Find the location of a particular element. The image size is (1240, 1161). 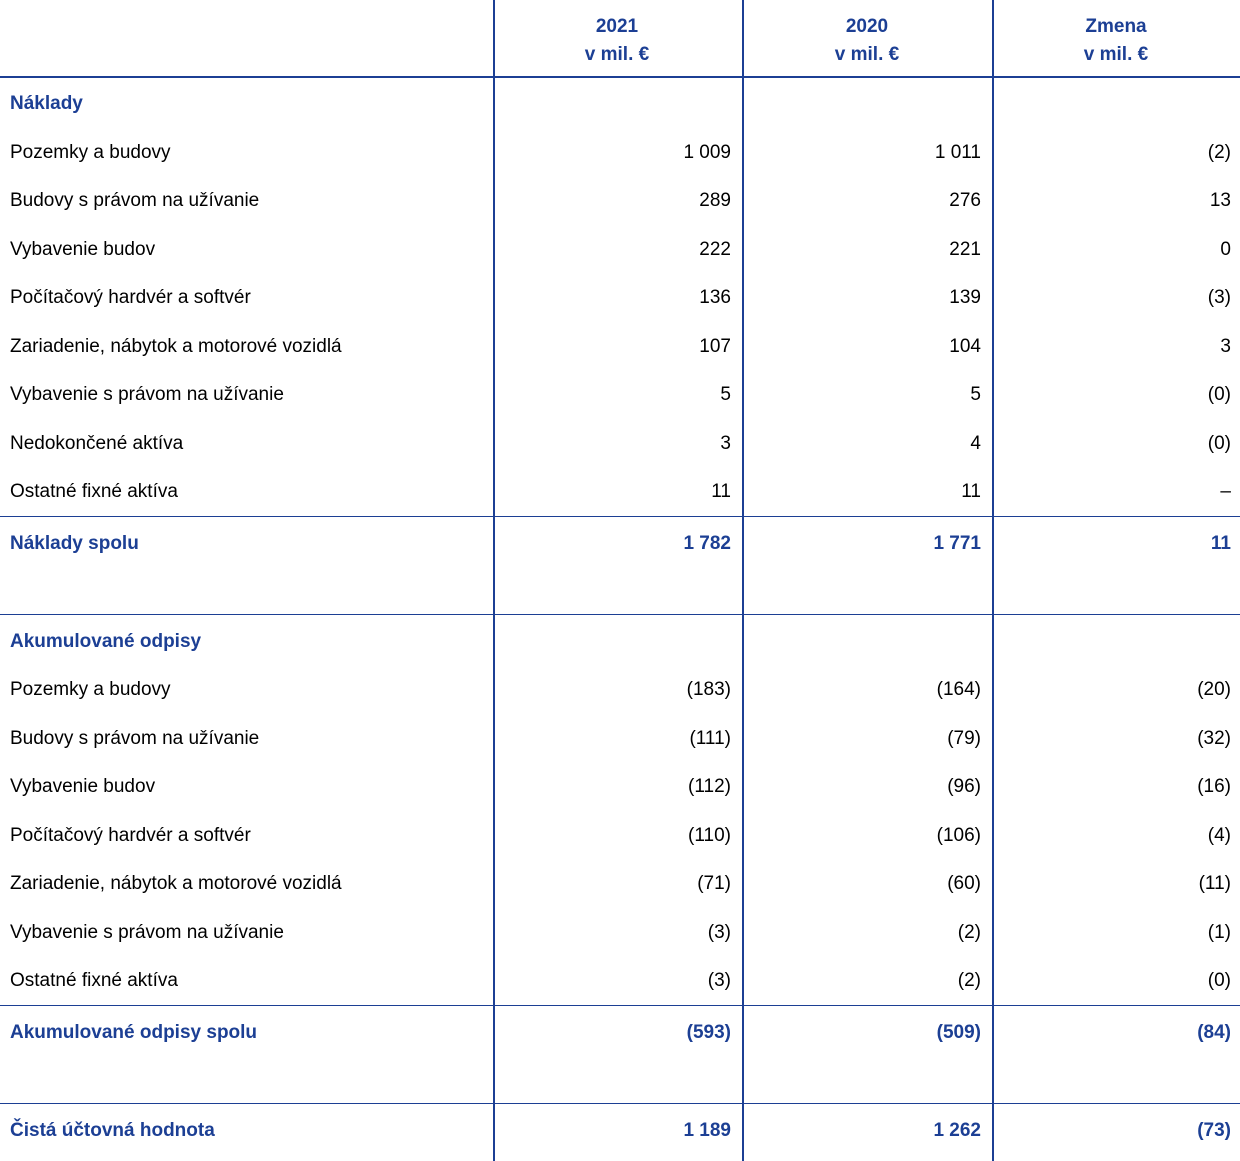

total-value: (593) is located at coordinates (708, 1032).